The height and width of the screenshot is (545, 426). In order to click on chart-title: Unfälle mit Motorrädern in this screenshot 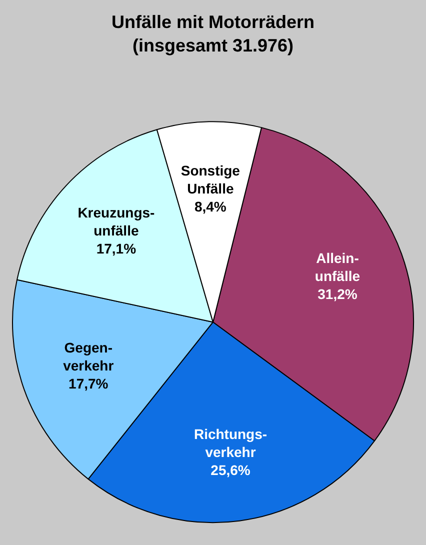, I will do `click(213, 22)`.